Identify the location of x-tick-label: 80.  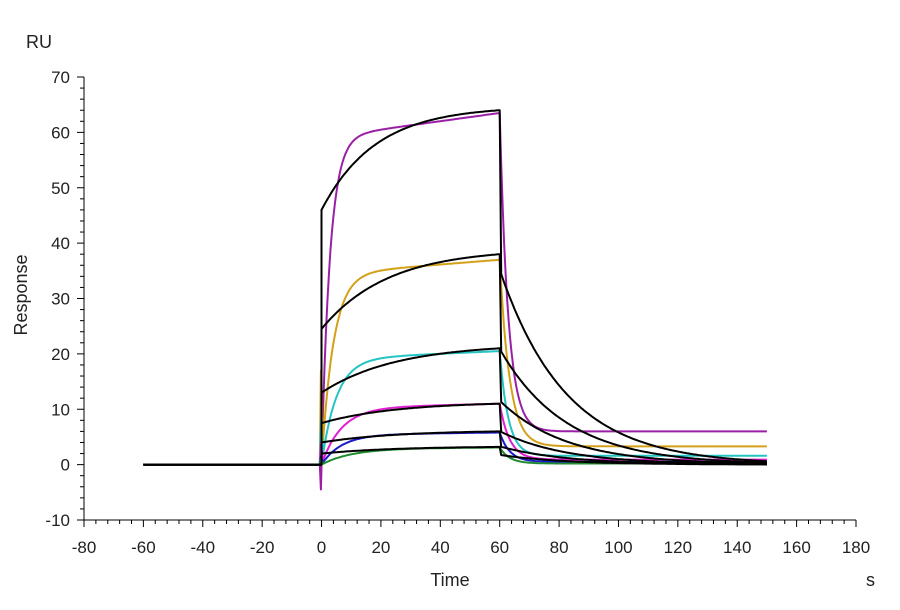
(559, 547).